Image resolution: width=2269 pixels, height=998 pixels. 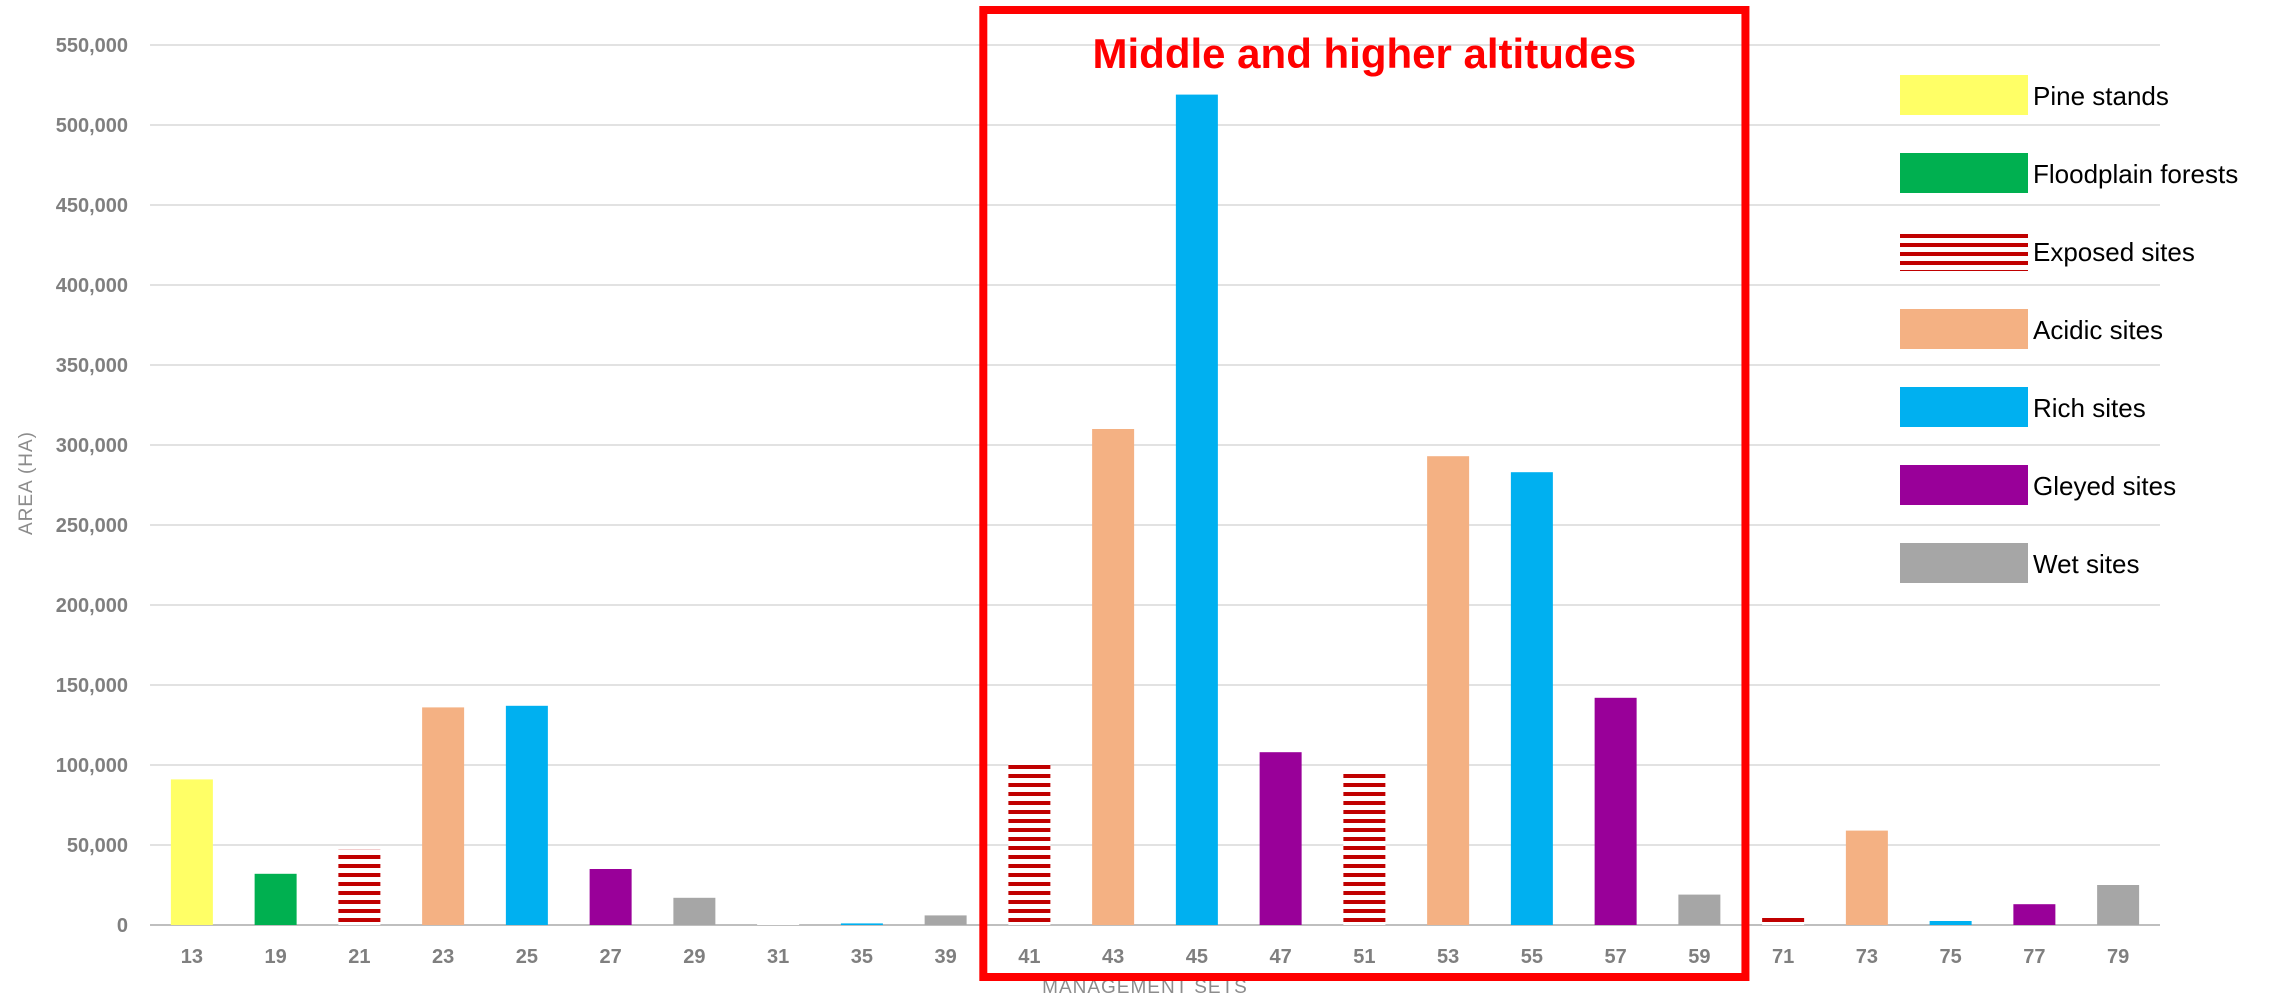 What do you see at coordinates (26, 483) in the screenshot?
I see `y-axis-title: AREA (HA)` at bounding box center [26, 483].